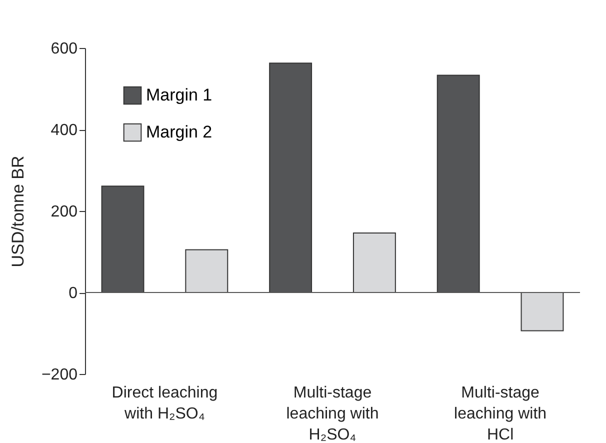 This screenshot has height=443, width=606. I want to click on y-tick-label: 400, so click(64, 130).